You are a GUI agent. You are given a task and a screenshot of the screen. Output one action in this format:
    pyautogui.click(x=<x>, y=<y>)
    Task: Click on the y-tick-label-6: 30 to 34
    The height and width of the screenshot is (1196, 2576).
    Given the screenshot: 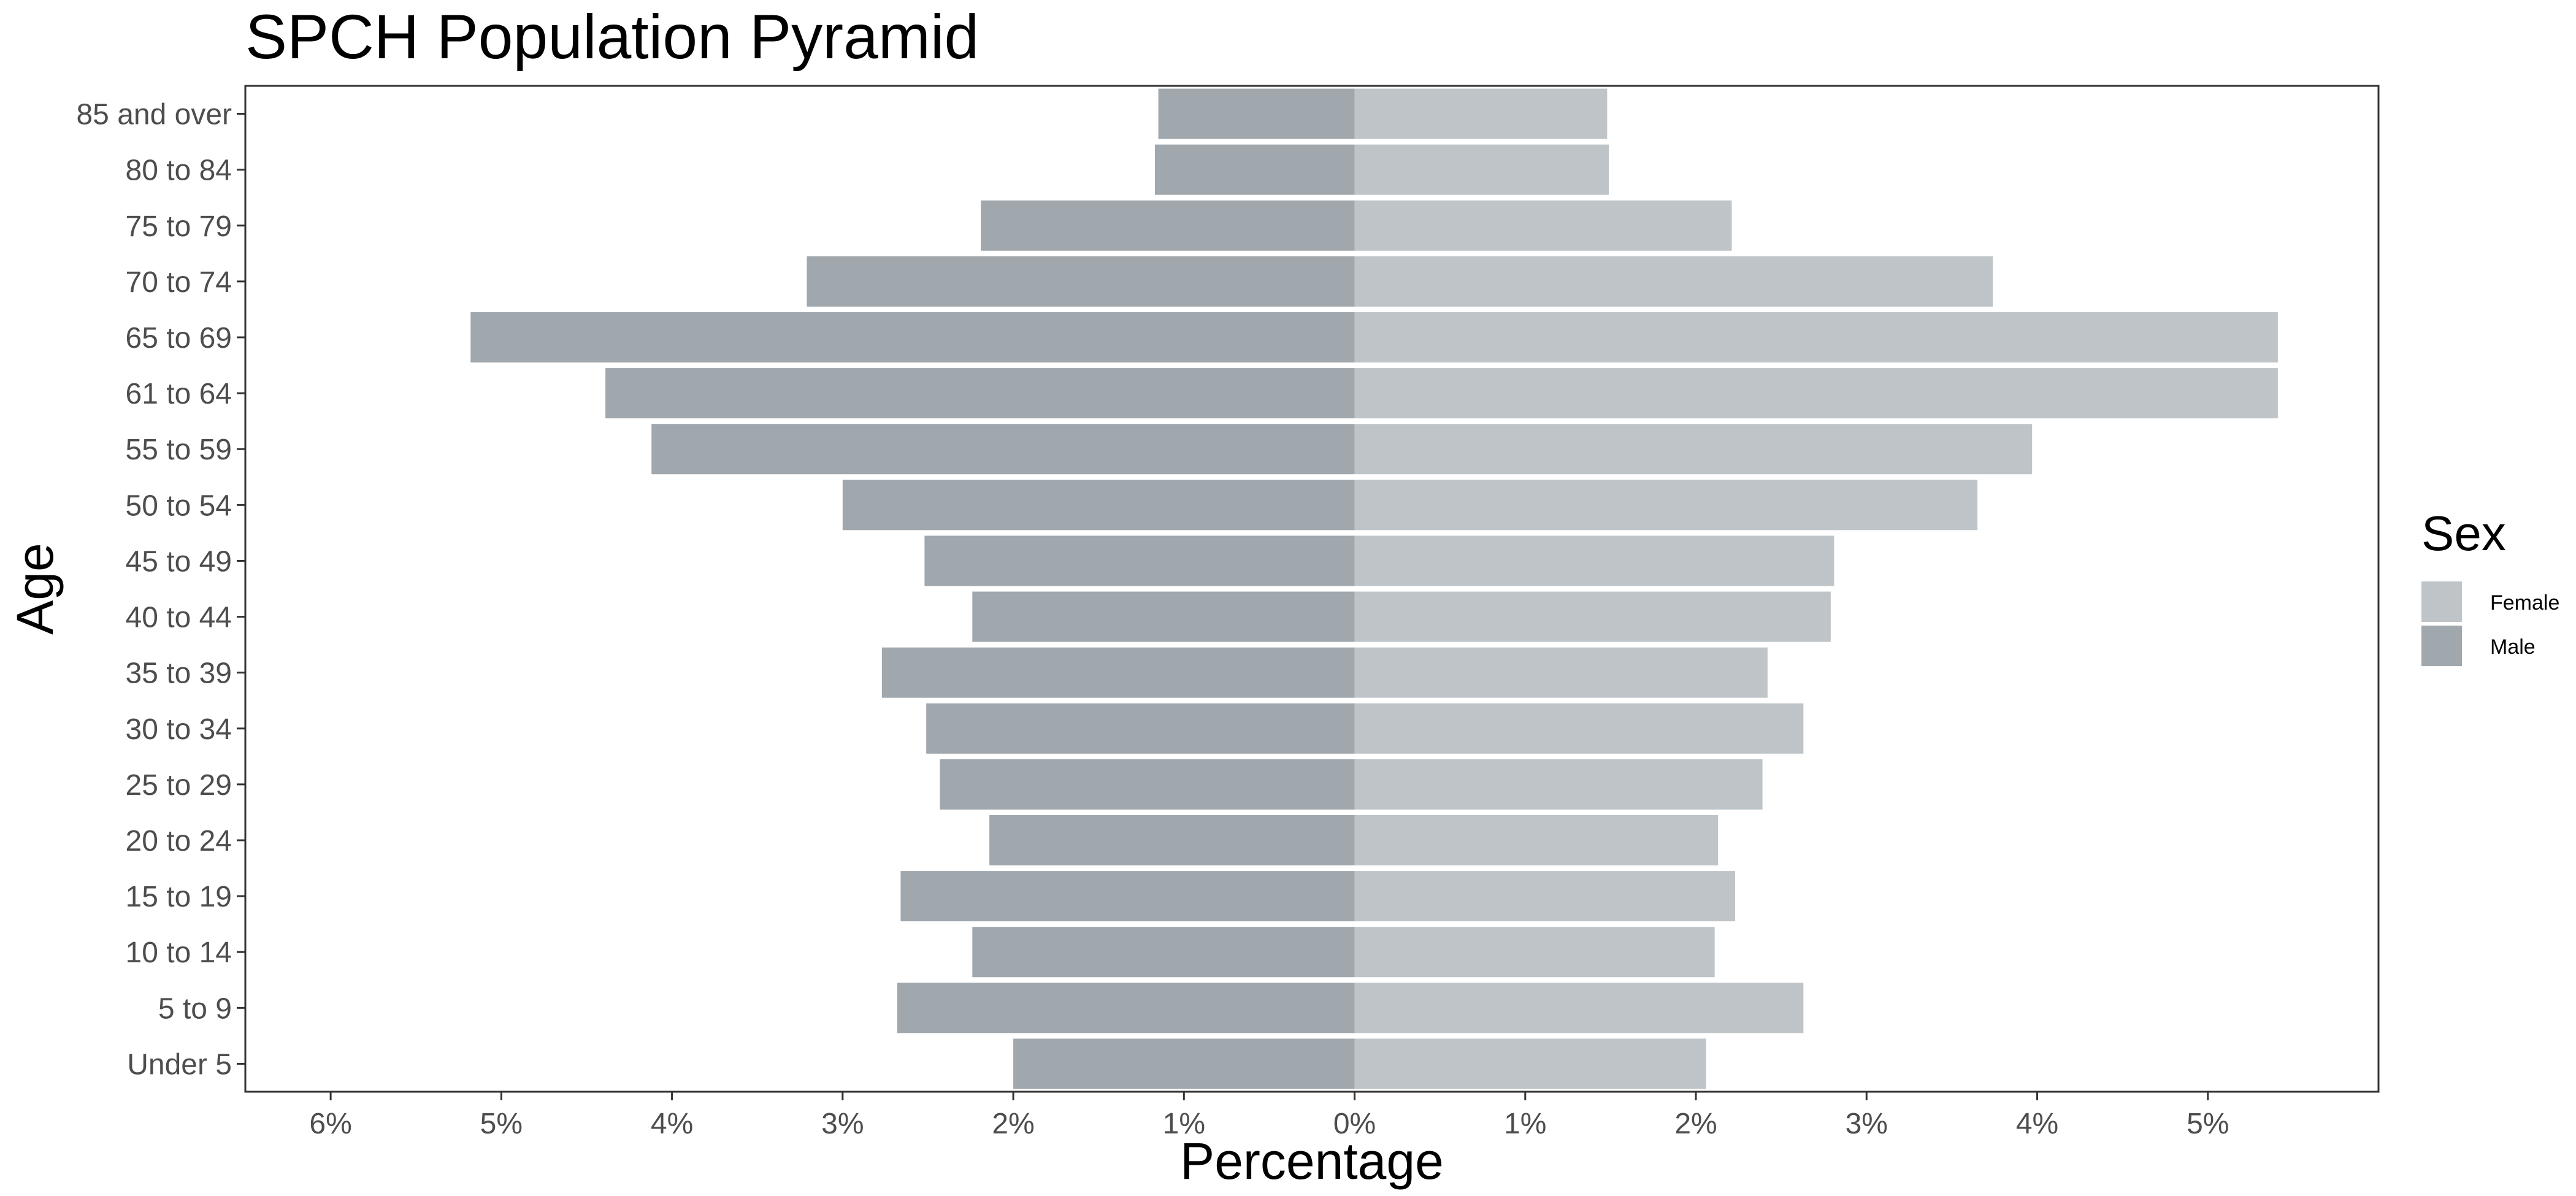 What is the action you would take?
    pyautogui.click(x=179, y=729)
    